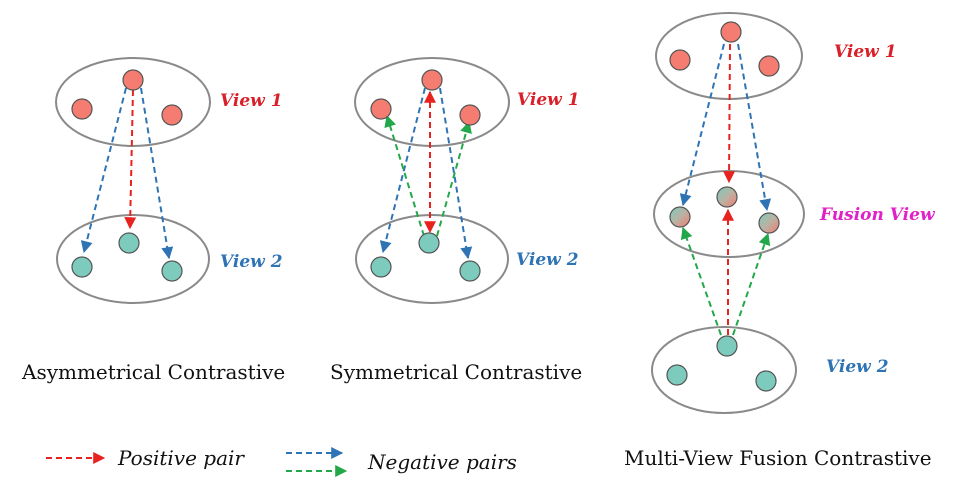 The height and width of the screenshot is (492, 970). What do you see at coordinates (877, 215) in the screenshot?
I see `fusion-view-label: Fusion View` at bounding box center [877, 215].